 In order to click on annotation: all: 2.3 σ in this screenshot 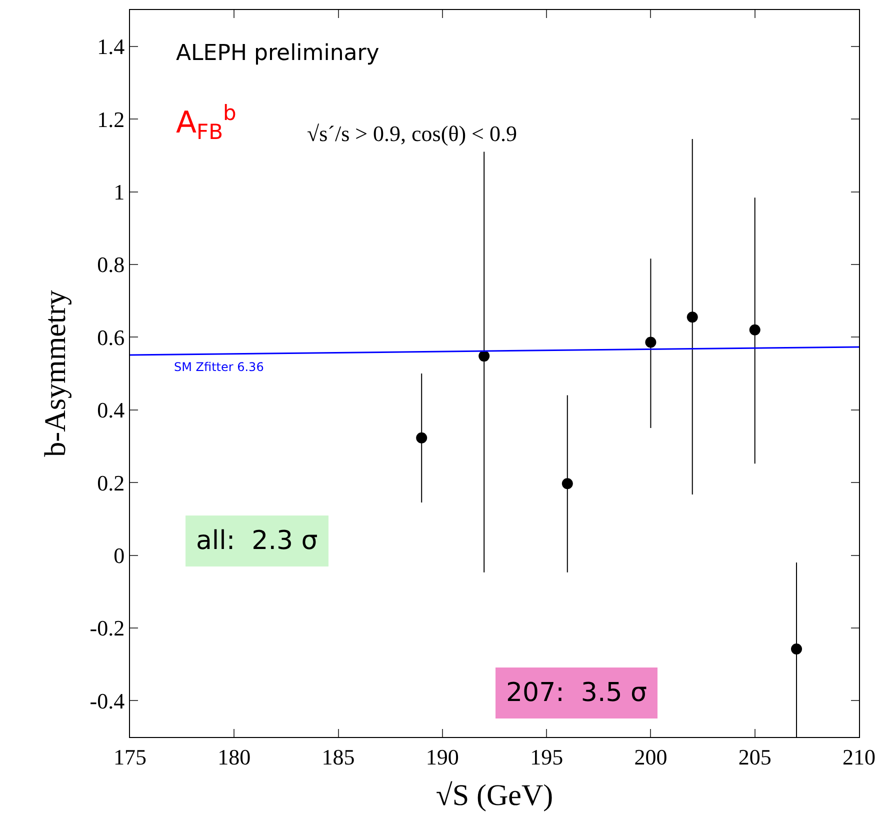, I will do `click(257, 541)`.